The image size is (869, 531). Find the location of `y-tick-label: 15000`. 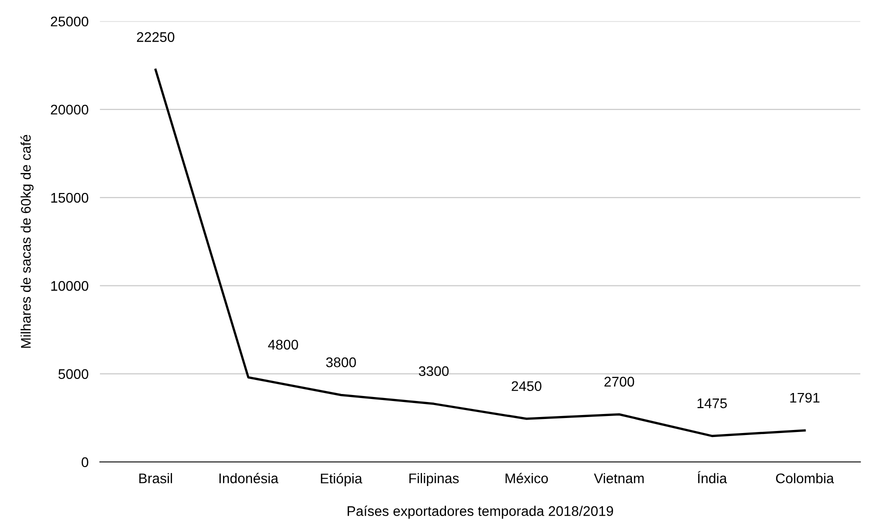

y-tick-label: 15000 is located at coordinates (69, 197).